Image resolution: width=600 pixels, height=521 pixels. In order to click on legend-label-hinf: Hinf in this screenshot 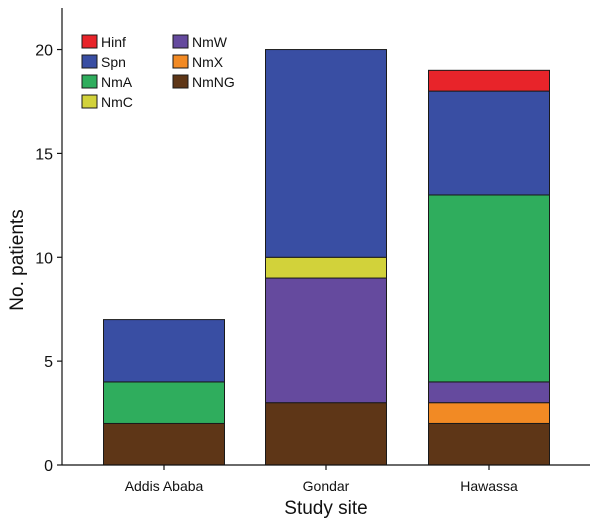, I will do `click(113, 42)`.